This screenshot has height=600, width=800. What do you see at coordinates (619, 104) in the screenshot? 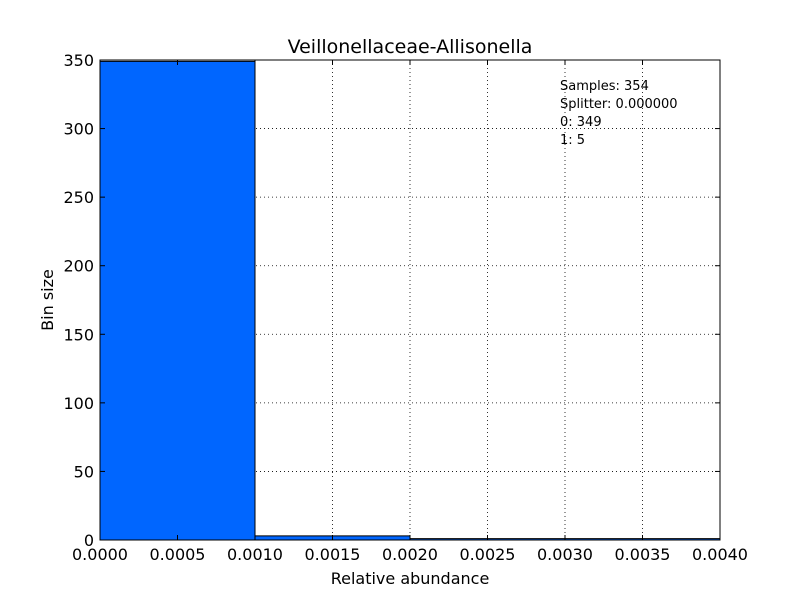
I see `annotation-line: Splitter: 0.000000` at bounding box center [619, 104].